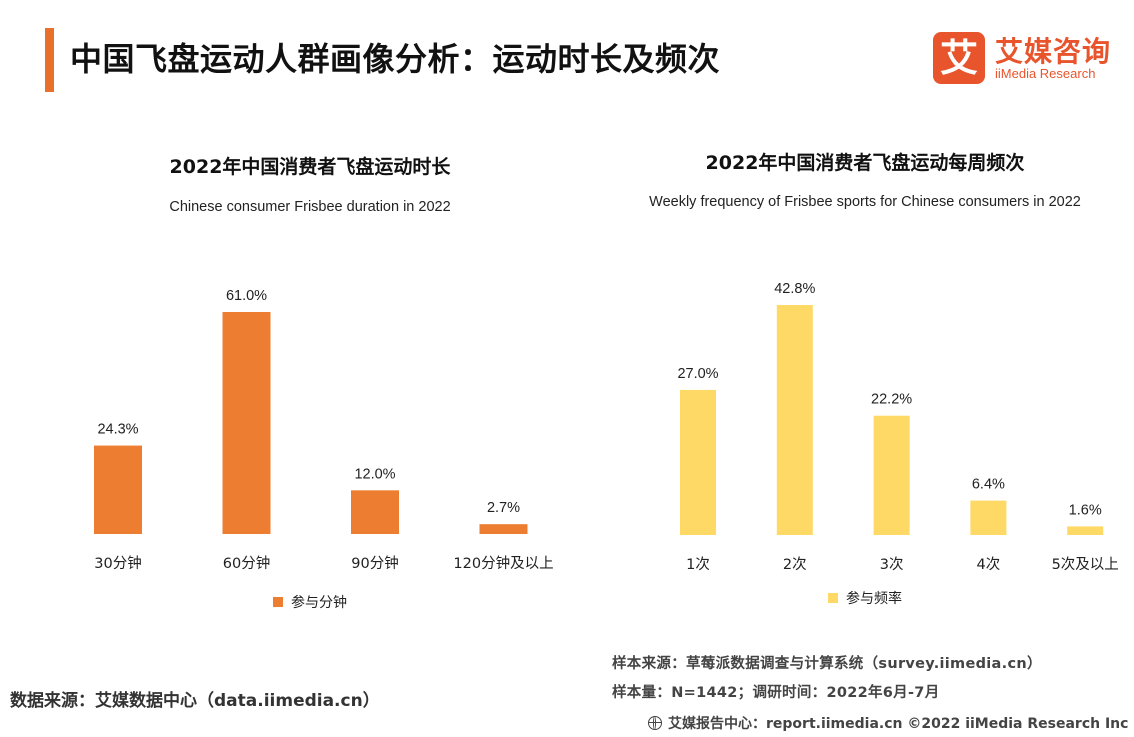 This screenshot has height=737, width=1134. I want to click on data-label: 22.2%, so click(891, 400).